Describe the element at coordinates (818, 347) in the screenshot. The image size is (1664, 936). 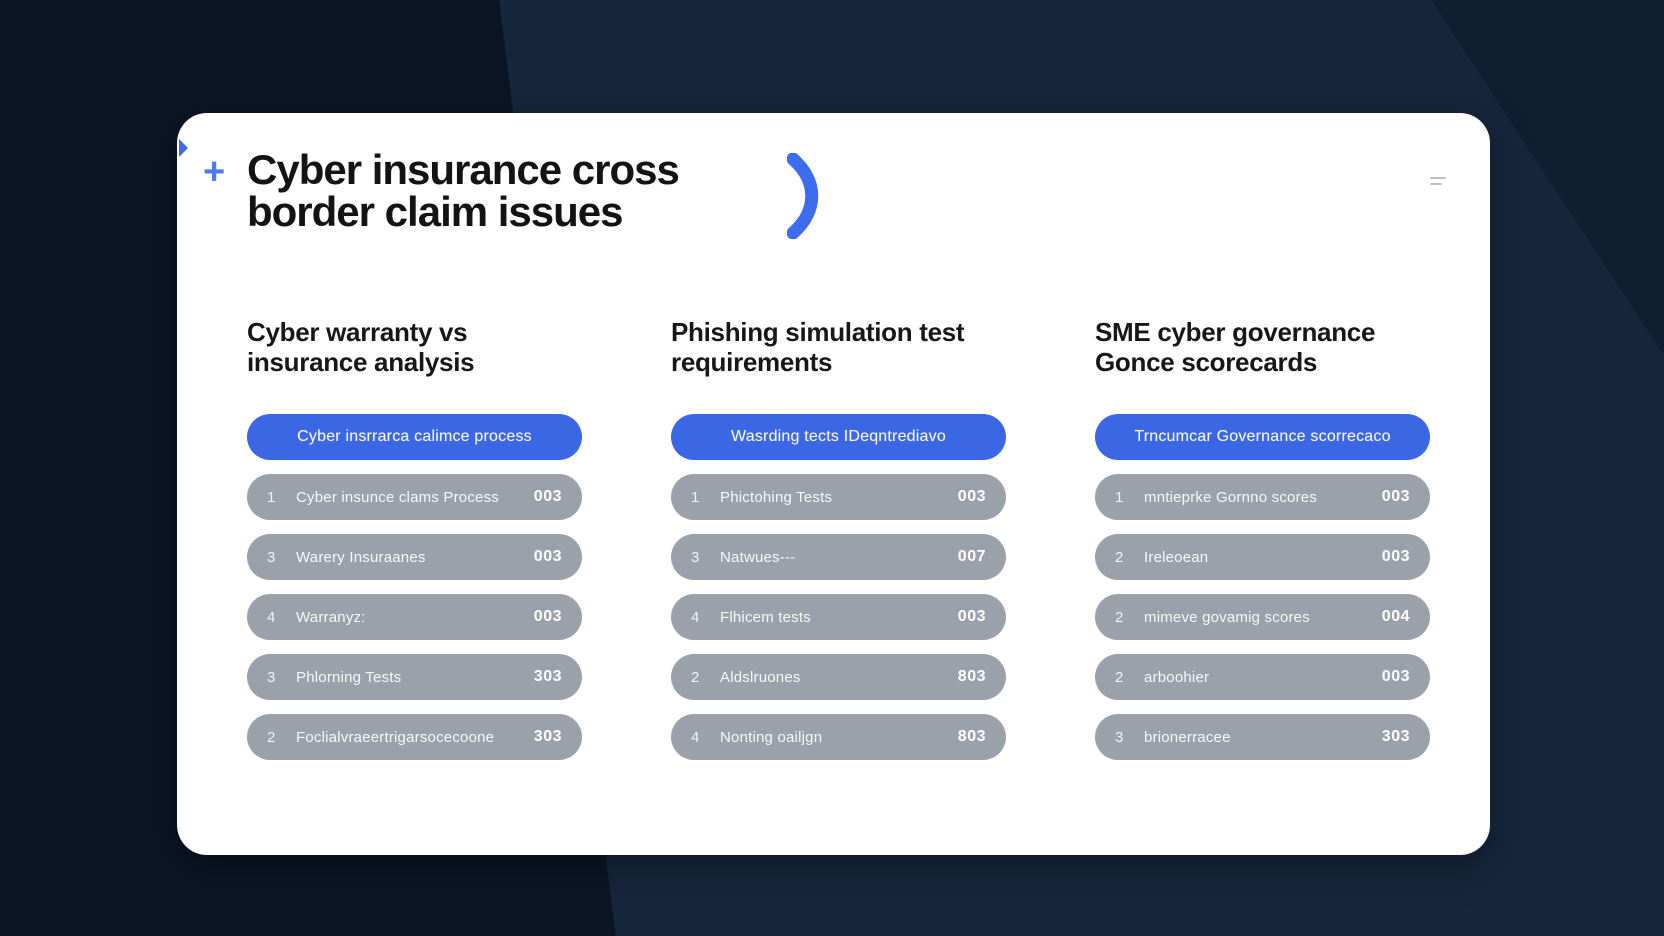
I see `column-heading: Phishing simulation test requirements` at that location.